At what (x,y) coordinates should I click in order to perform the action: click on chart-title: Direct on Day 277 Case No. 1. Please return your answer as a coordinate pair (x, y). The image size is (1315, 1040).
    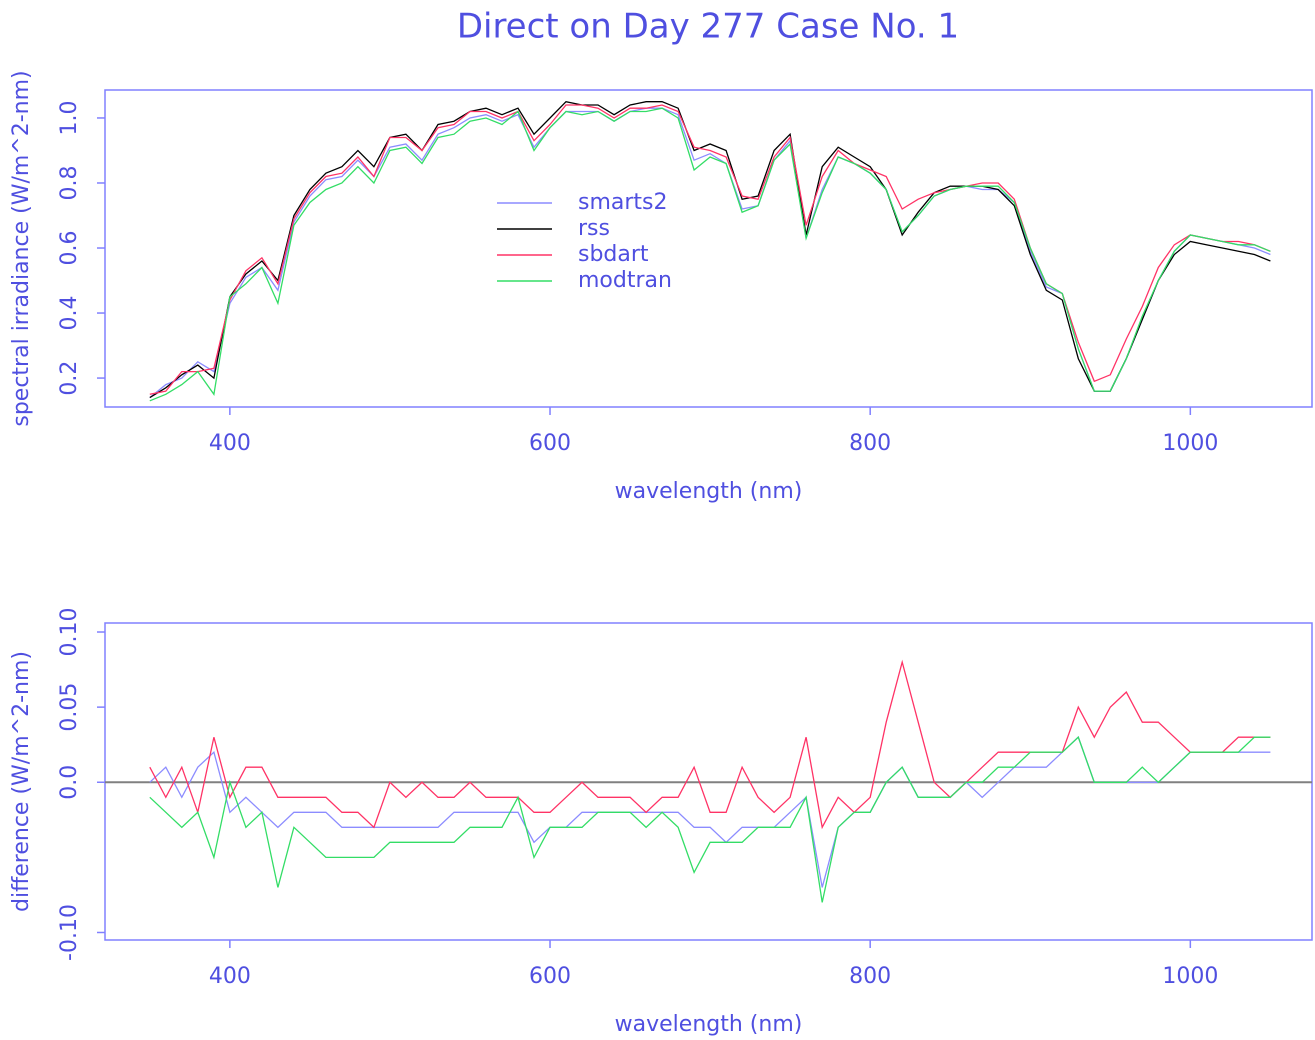
    Looking at the image, I should click on (708, 27).